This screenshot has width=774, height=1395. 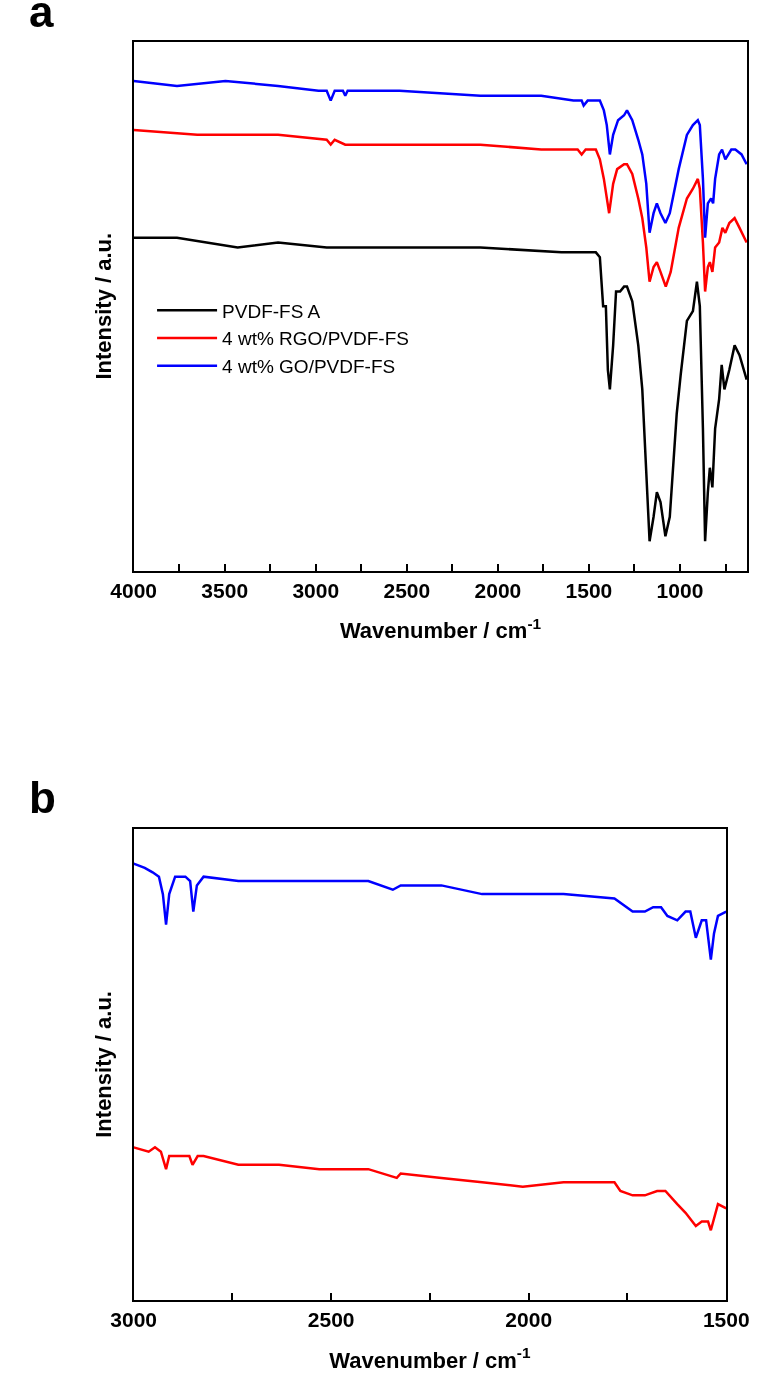 What do you see at coordinates (315, 339) in the screenshot?
I see `legend-label: 4 wt% RGO/PVDF-FS` at bounding box center [315, 339].